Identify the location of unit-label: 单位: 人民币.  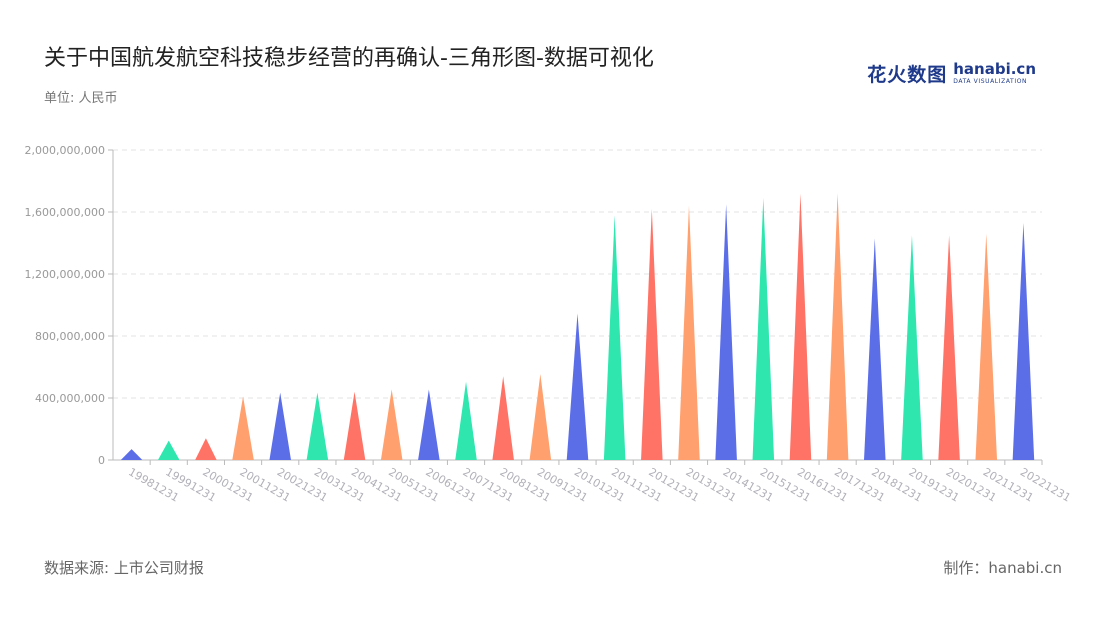
(81, 98).